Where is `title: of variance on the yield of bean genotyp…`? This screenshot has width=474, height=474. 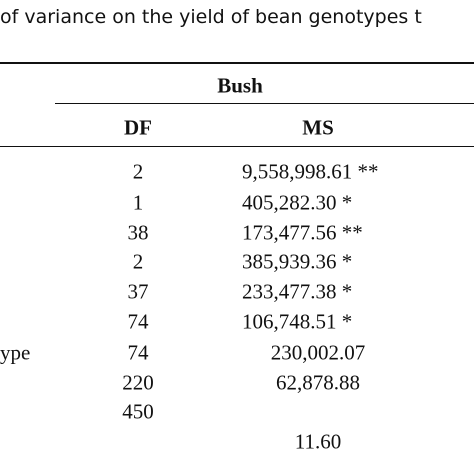
title: of variance on the yield of bean genotyp… is located at coordinates (211, 17).